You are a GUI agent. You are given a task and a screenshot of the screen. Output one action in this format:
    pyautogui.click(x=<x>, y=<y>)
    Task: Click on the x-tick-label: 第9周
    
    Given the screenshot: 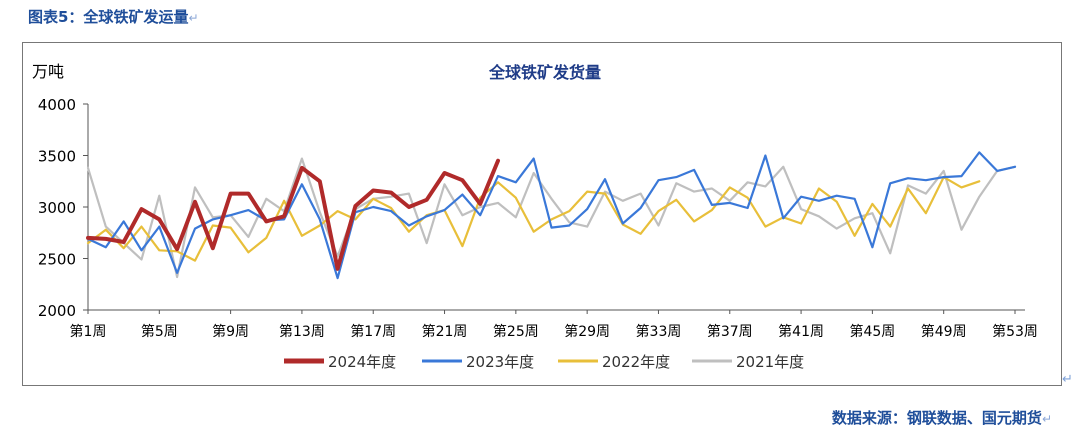 What is the action you would take?
    pyautogui.click(x=230, y=331)
    